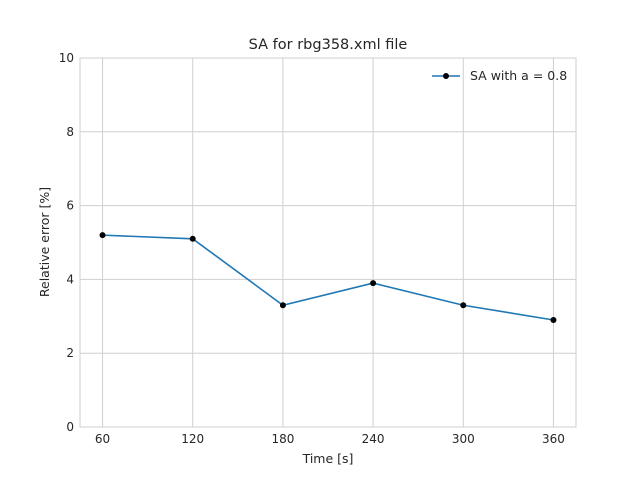  I want to click on y-tick-label: 4, so click(70, 279).